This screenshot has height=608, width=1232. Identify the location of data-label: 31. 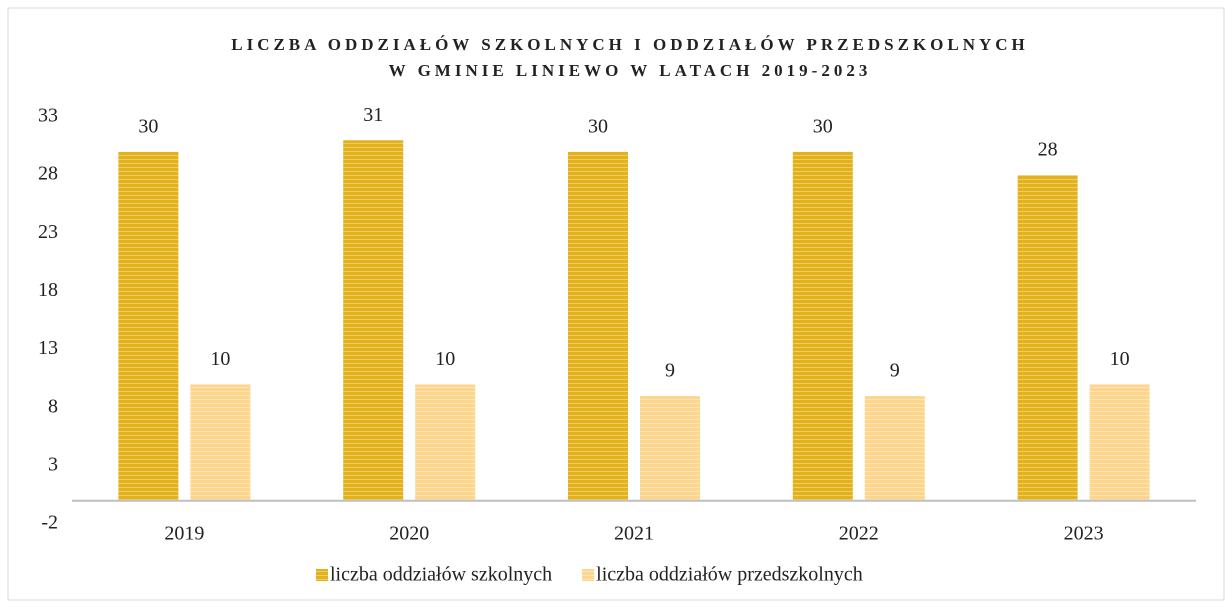
(373, 115).